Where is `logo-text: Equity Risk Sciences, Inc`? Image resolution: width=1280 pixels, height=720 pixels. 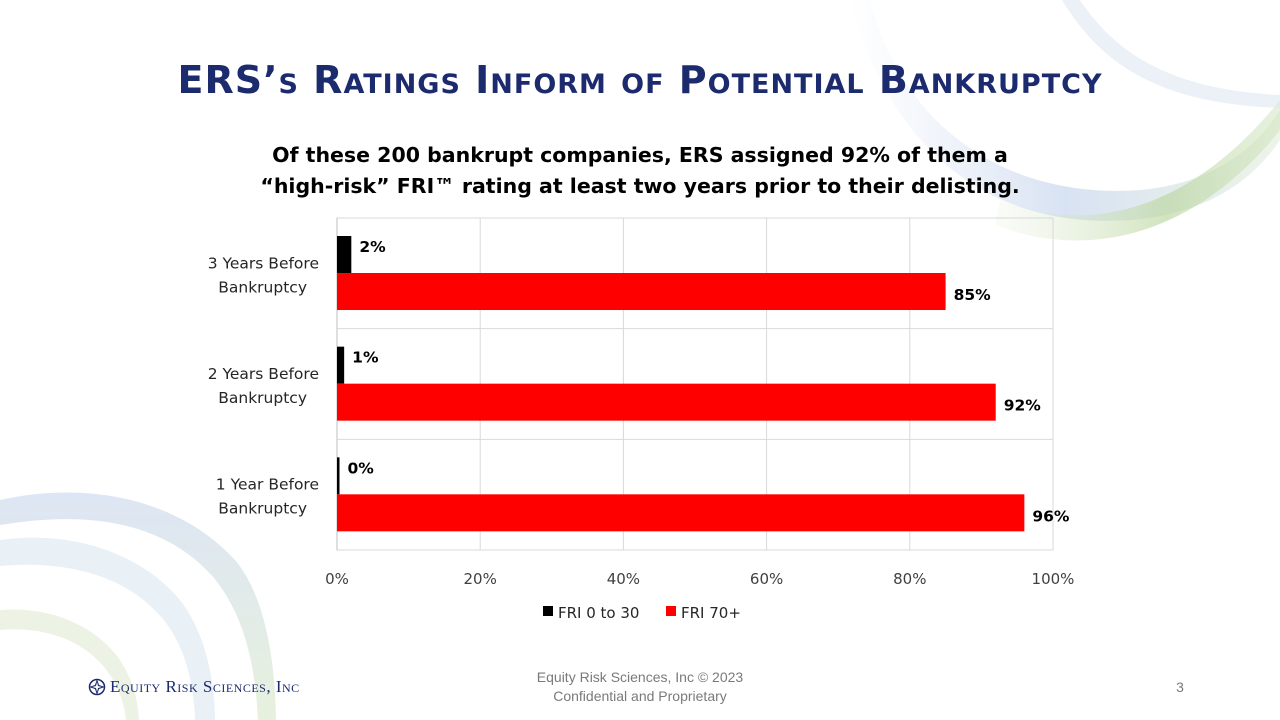 logo-text: Equity Risk Sciences, Inc is located at coordinates (205, 686).